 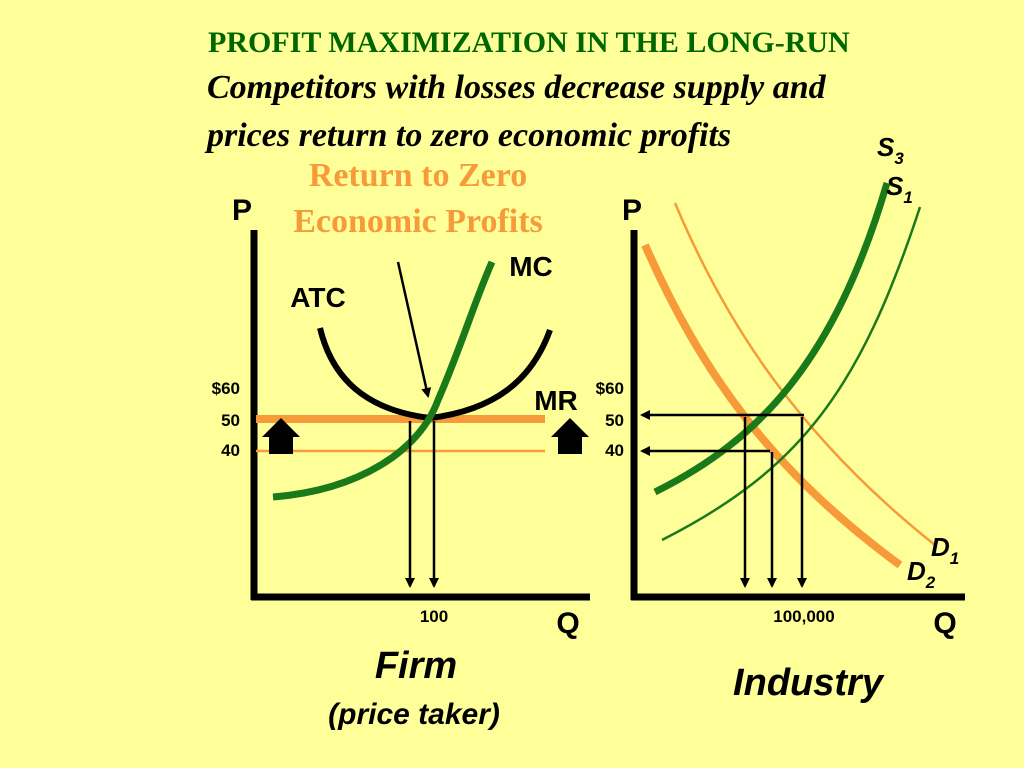 What do you see at coordinates (614, 450) in the screenshot?
I see `industry-tick-40: 40` at bounding box center [614, 450].